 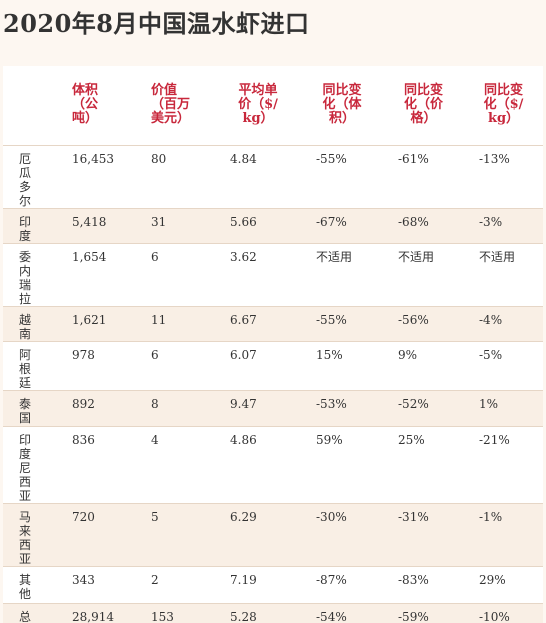 I want to click on cell-unit-price: 3.62, so click(x=258, y=275).